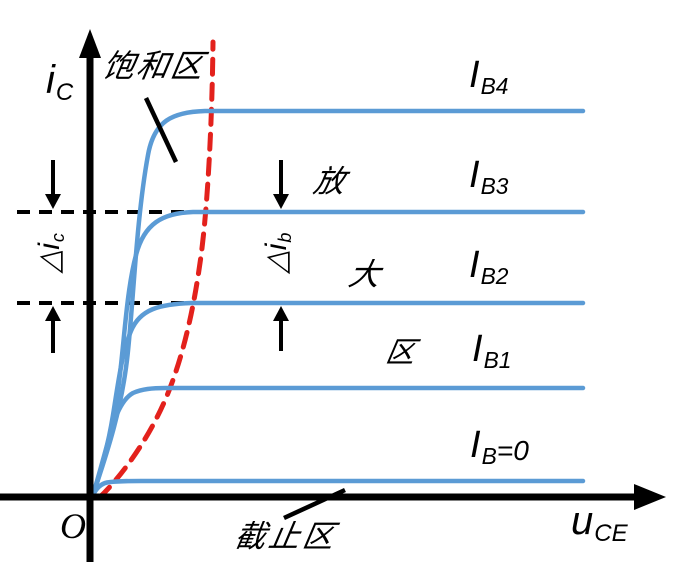 The image size is (700, 565). Describe the element at coordinates (154, 66) in the screenshot. I see `saturation-region-label: 饱和区` at that location.